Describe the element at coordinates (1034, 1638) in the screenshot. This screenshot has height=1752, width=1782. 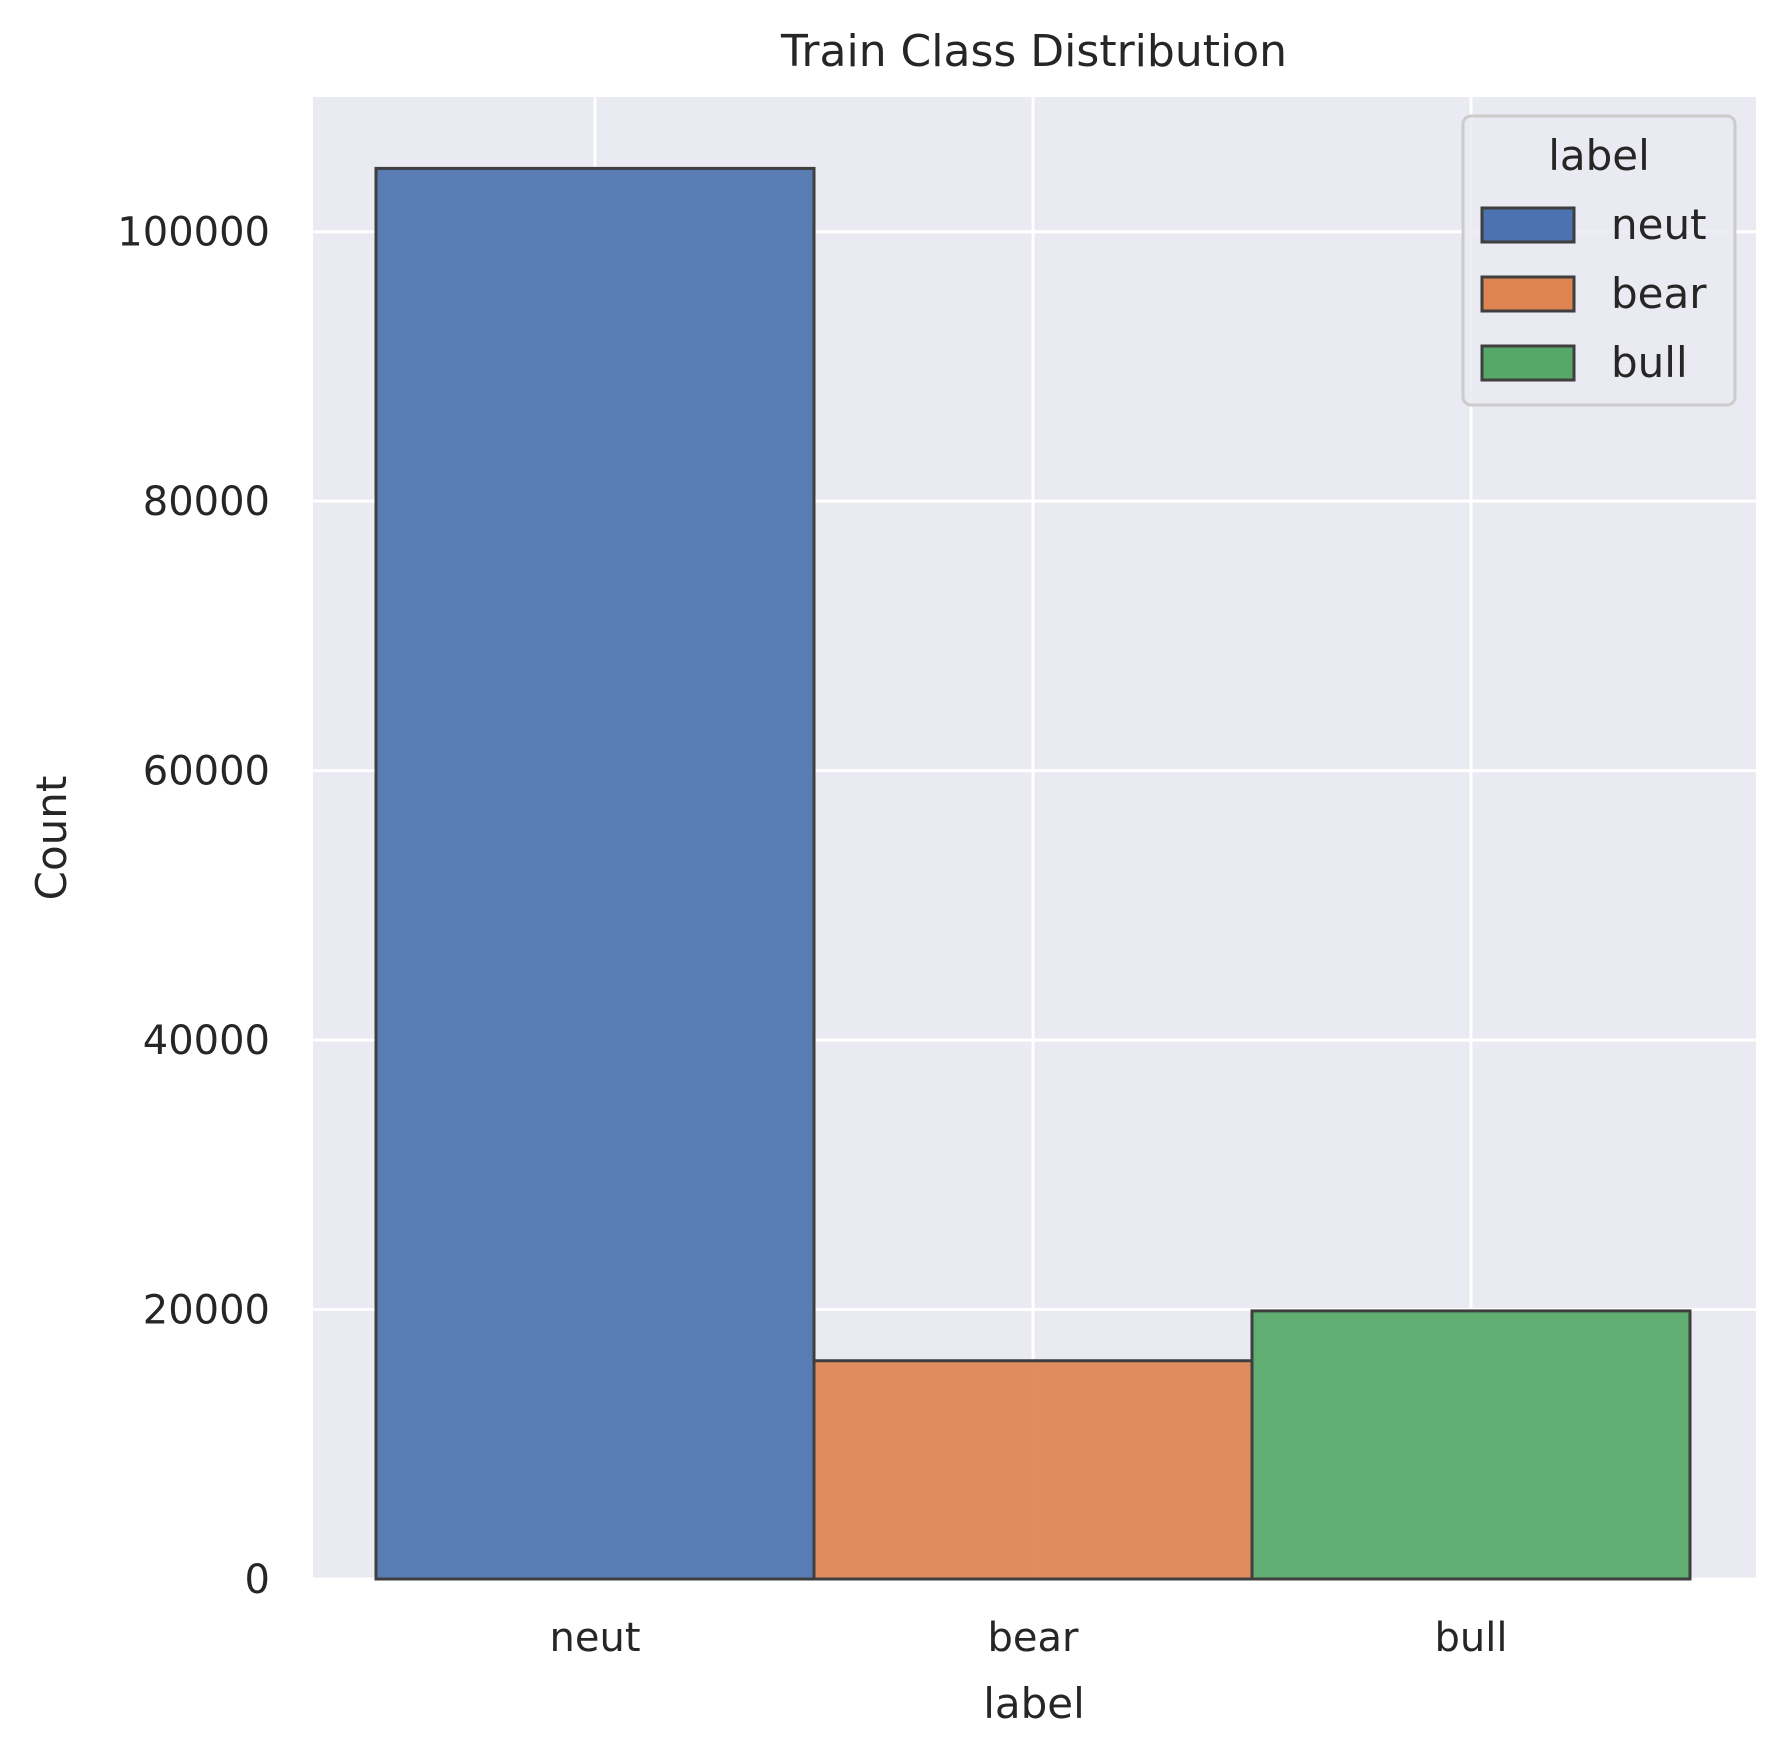
I see `x-tick-label: bear` at that location.